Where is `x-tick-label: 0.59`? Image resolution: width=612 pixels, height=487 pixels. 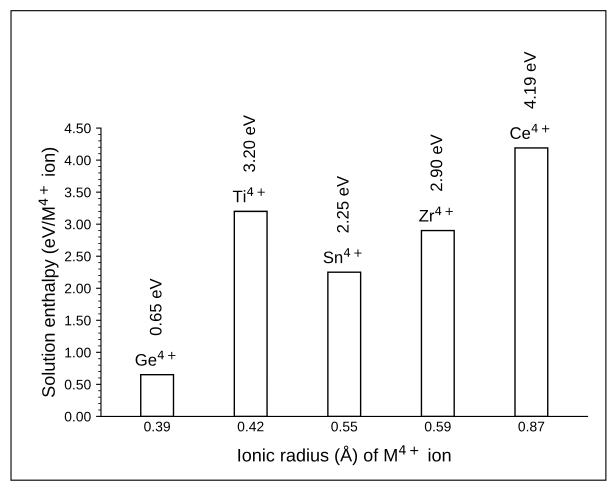
x-tick-label: 0.59 is located at coordinates (437, 427).